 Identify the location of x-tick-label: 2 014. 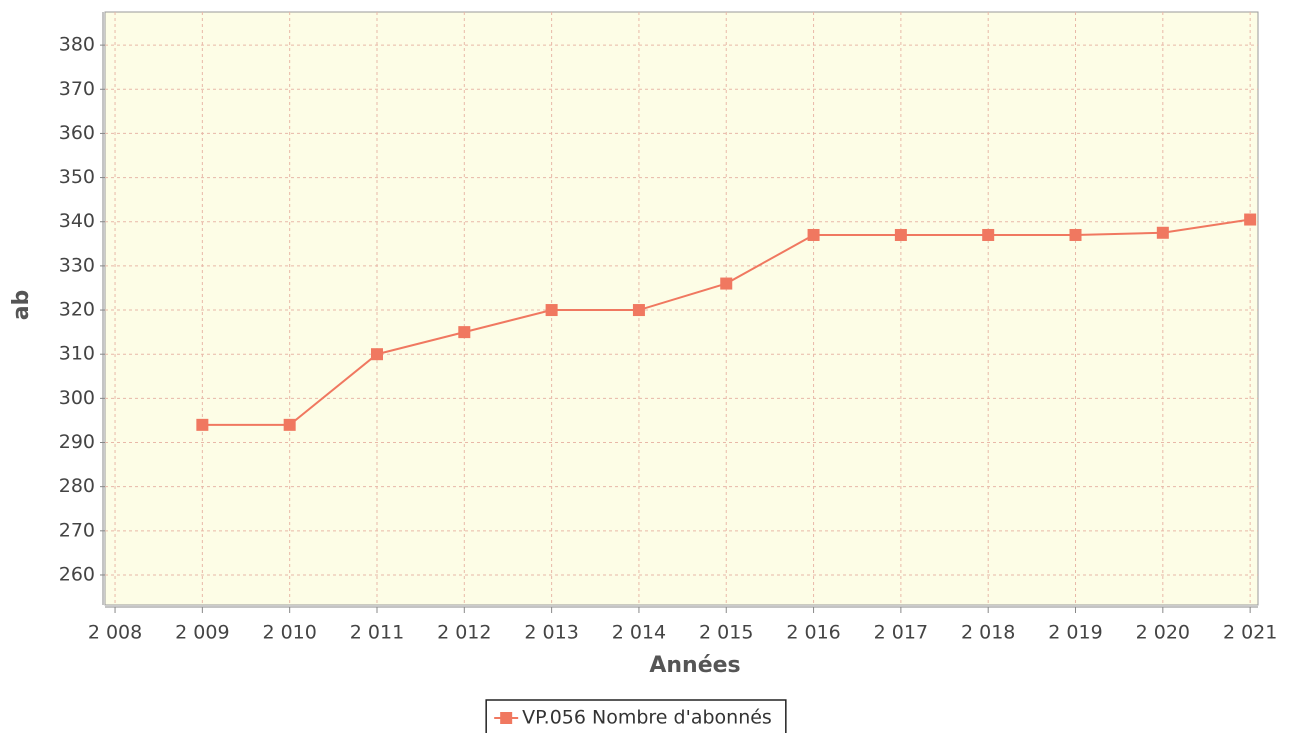
(639, 633).